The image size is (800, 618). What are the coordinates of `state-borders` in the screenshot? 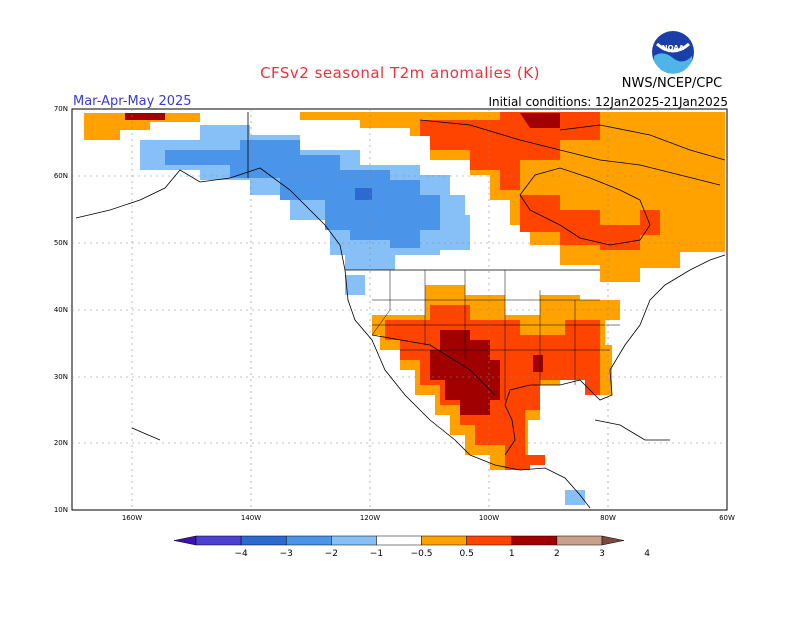 It's located at (495, 335).